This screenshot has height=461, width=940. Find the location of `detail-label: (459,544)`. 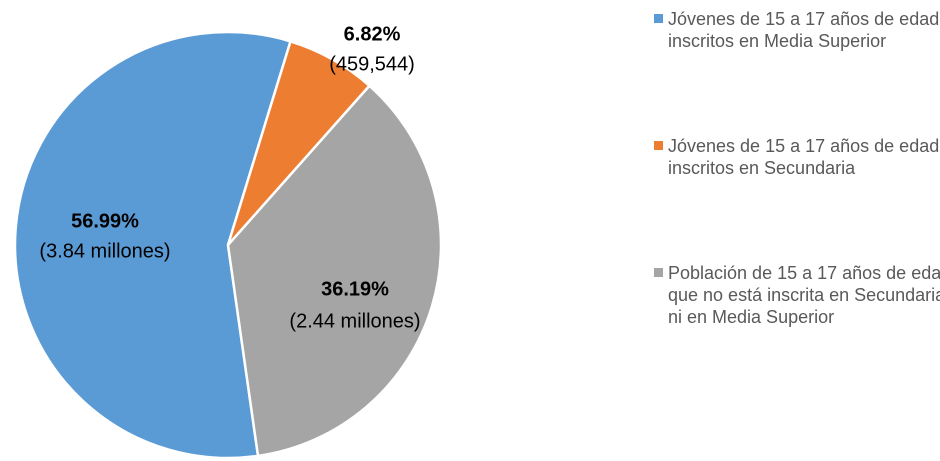

detail-label: (459,544) is located at coordinates (372, 64).